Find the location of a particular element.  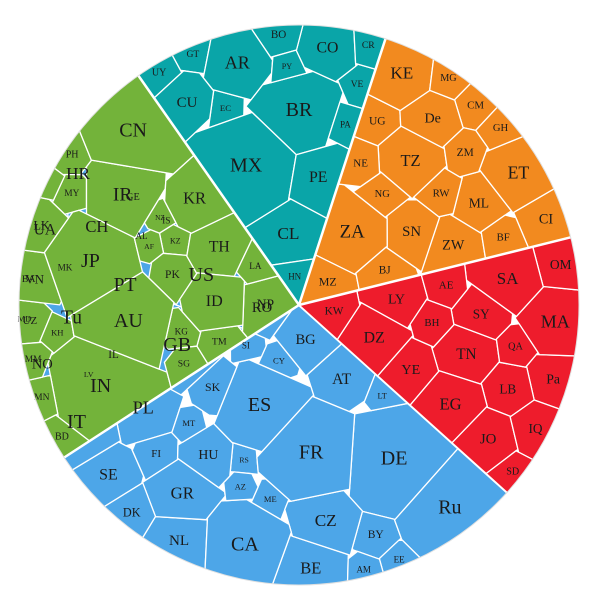

cell-label-si: SI is located at coordinates (246, 346).